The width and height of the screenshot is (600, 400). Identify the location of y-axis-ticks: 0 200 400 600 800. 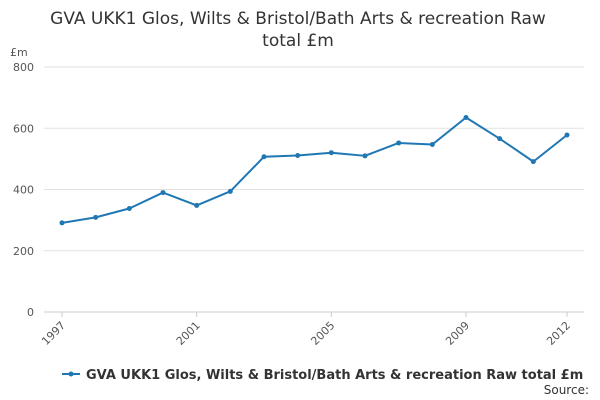
(23, 190).